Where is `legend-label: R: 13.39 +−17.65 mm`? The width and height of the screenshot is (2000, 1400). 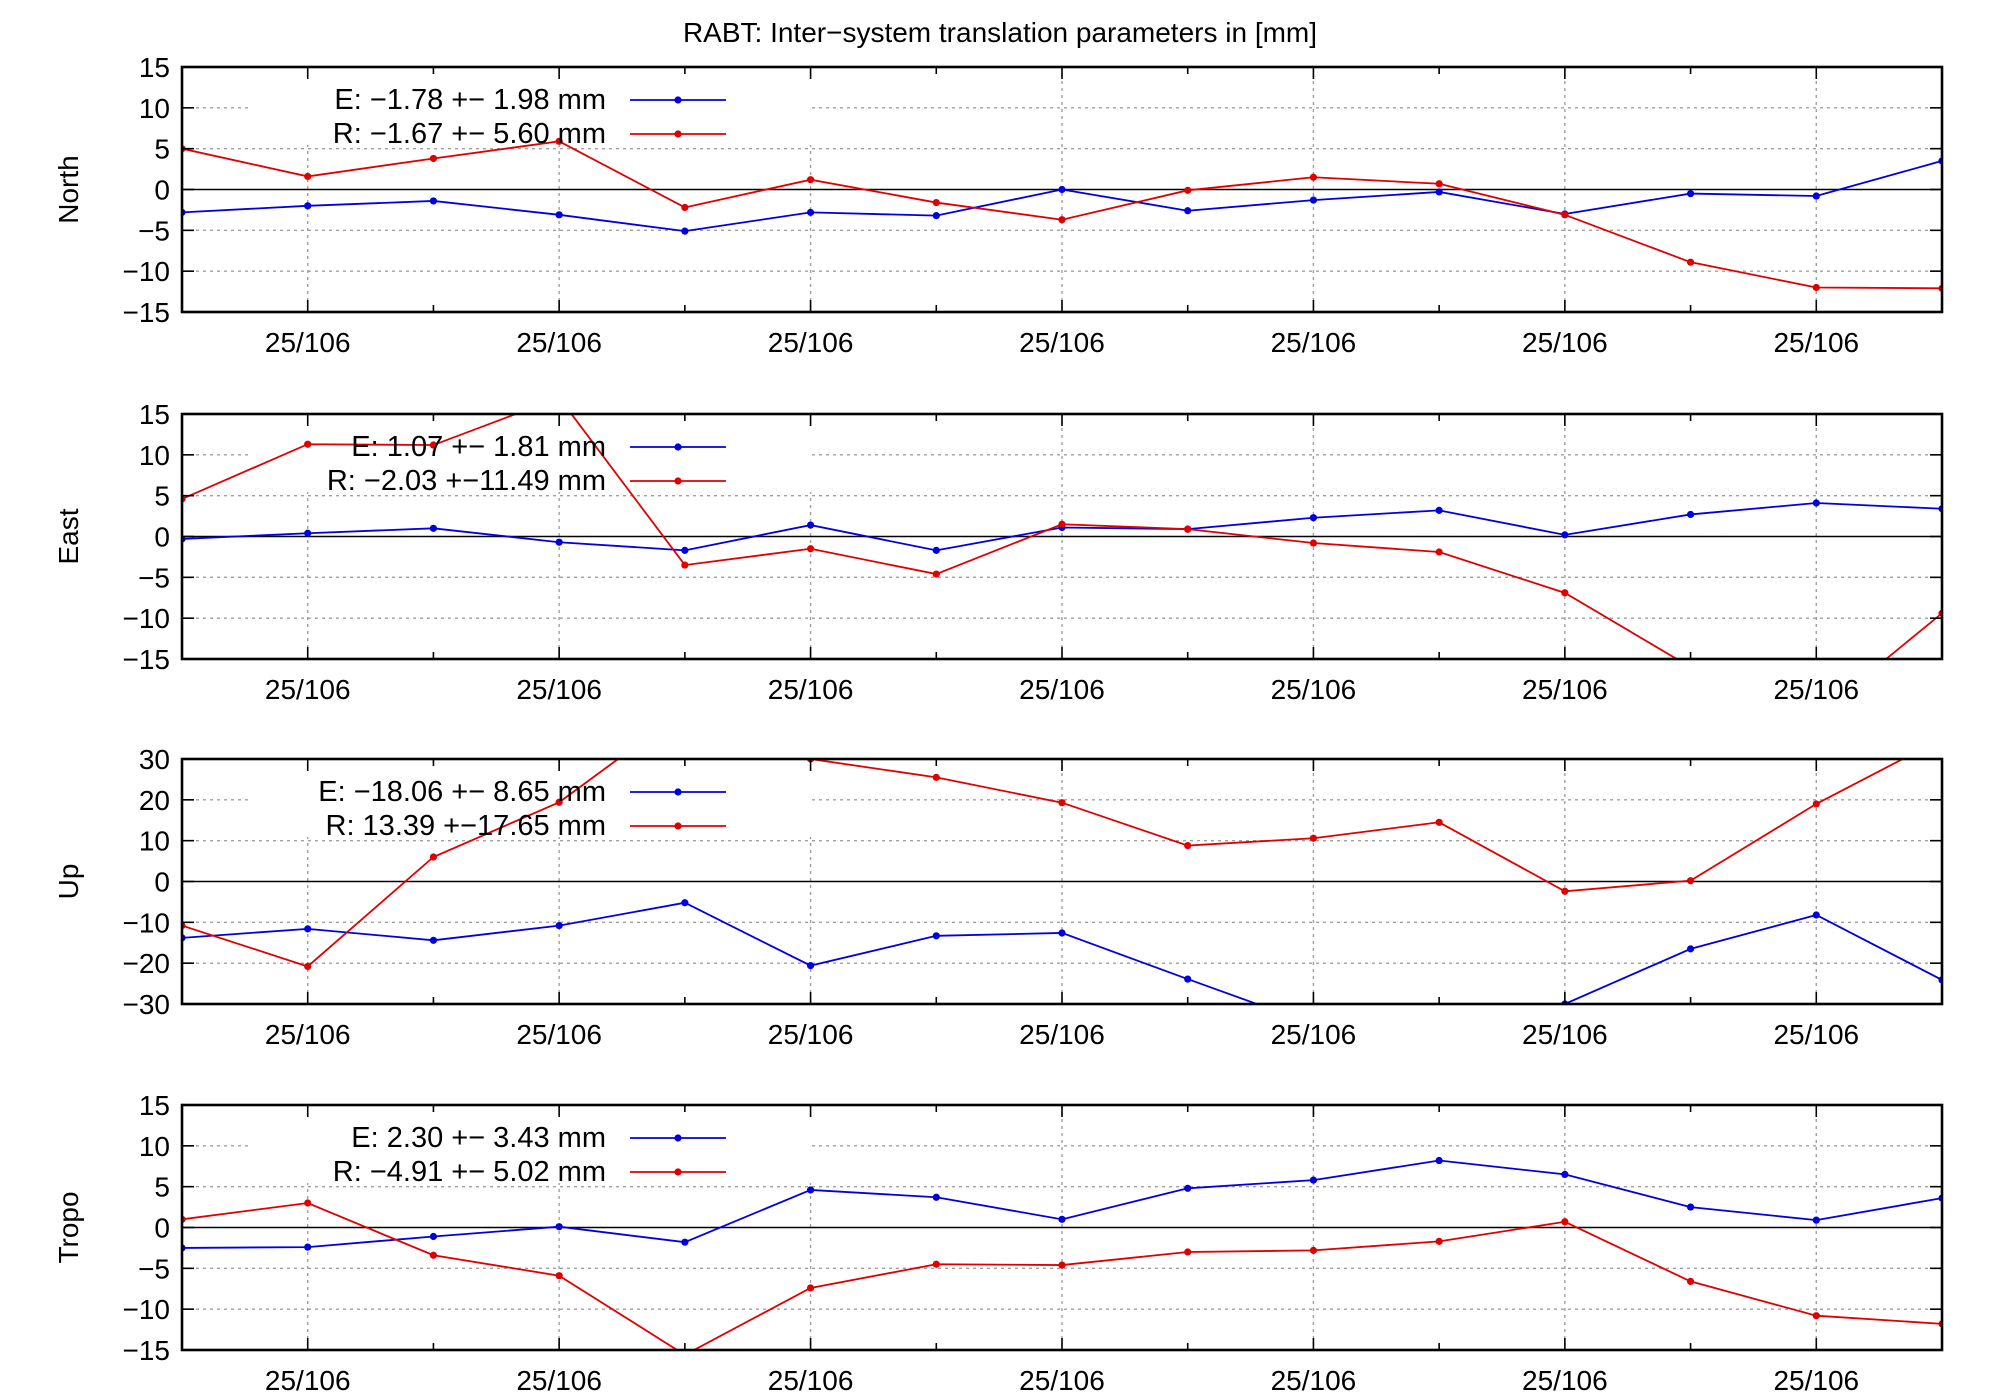 legend-label: R: 13.39 +−17.65 mm is located at coordinates (466, 826).